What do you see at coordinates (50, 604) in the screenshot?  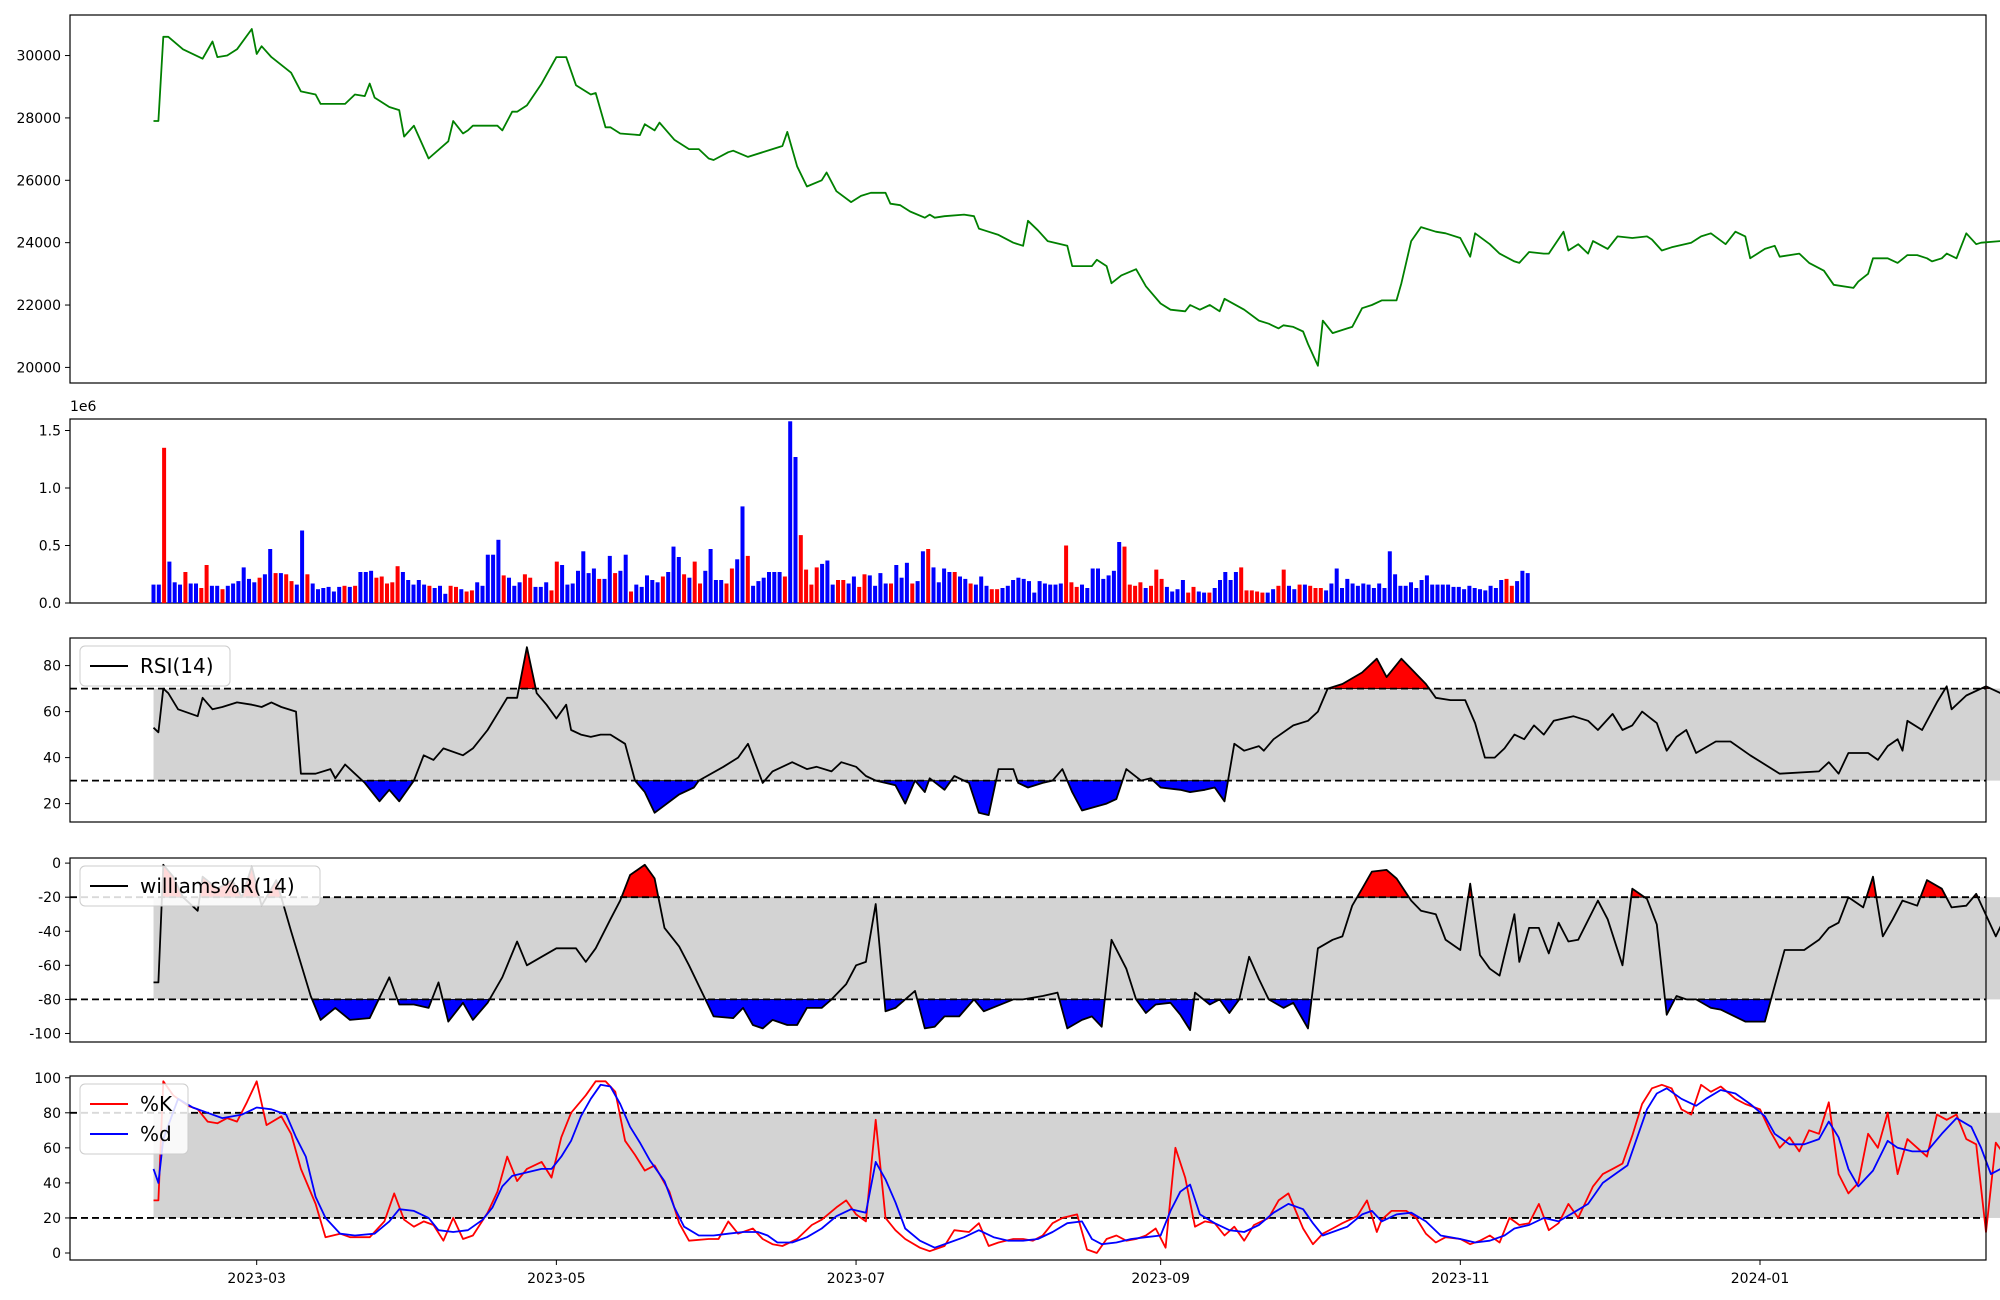 I see `volume-y-tick-label: 0.0` at bounding box center [50, 604].